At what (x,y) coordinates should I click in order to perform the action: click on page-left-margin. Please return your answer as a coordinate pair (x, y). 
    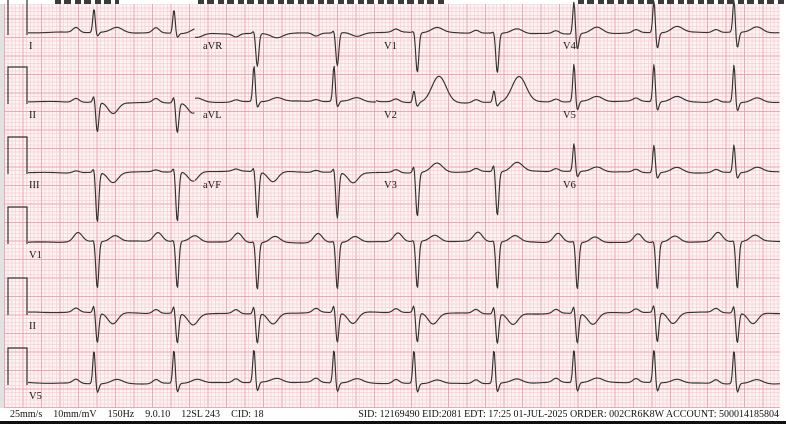
    Looking at the image, I should click on (2, 206).